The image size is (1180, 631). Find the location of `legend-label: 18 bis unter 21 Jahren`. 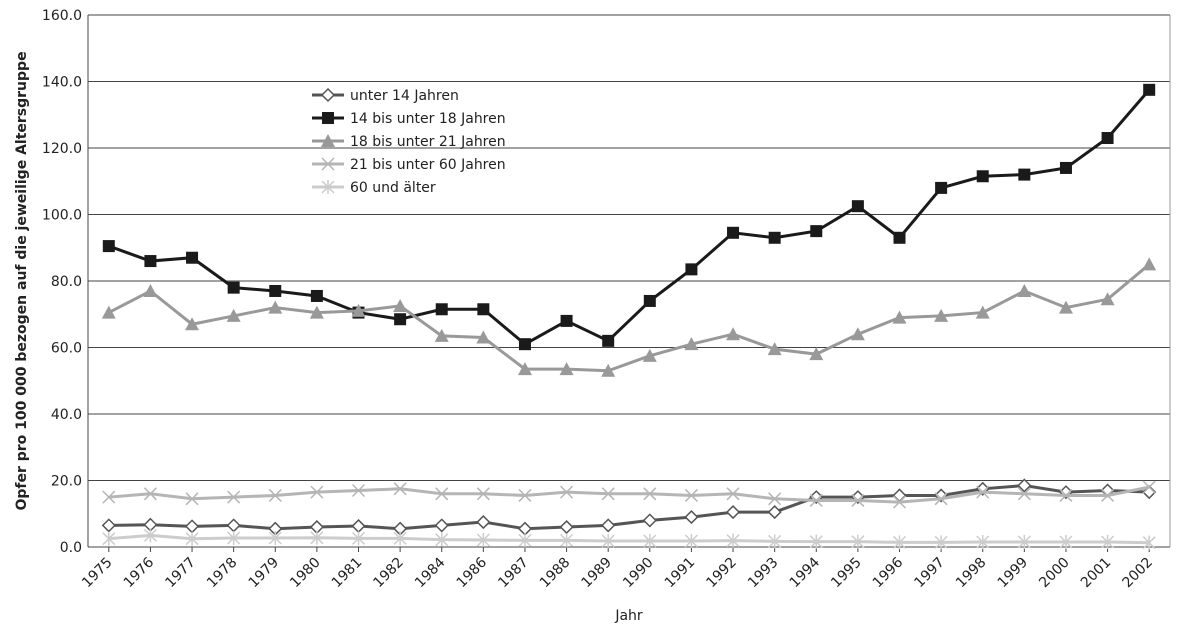

legend-label: 18 bis unter 21 Jahren is located at coordinates (428, 142).